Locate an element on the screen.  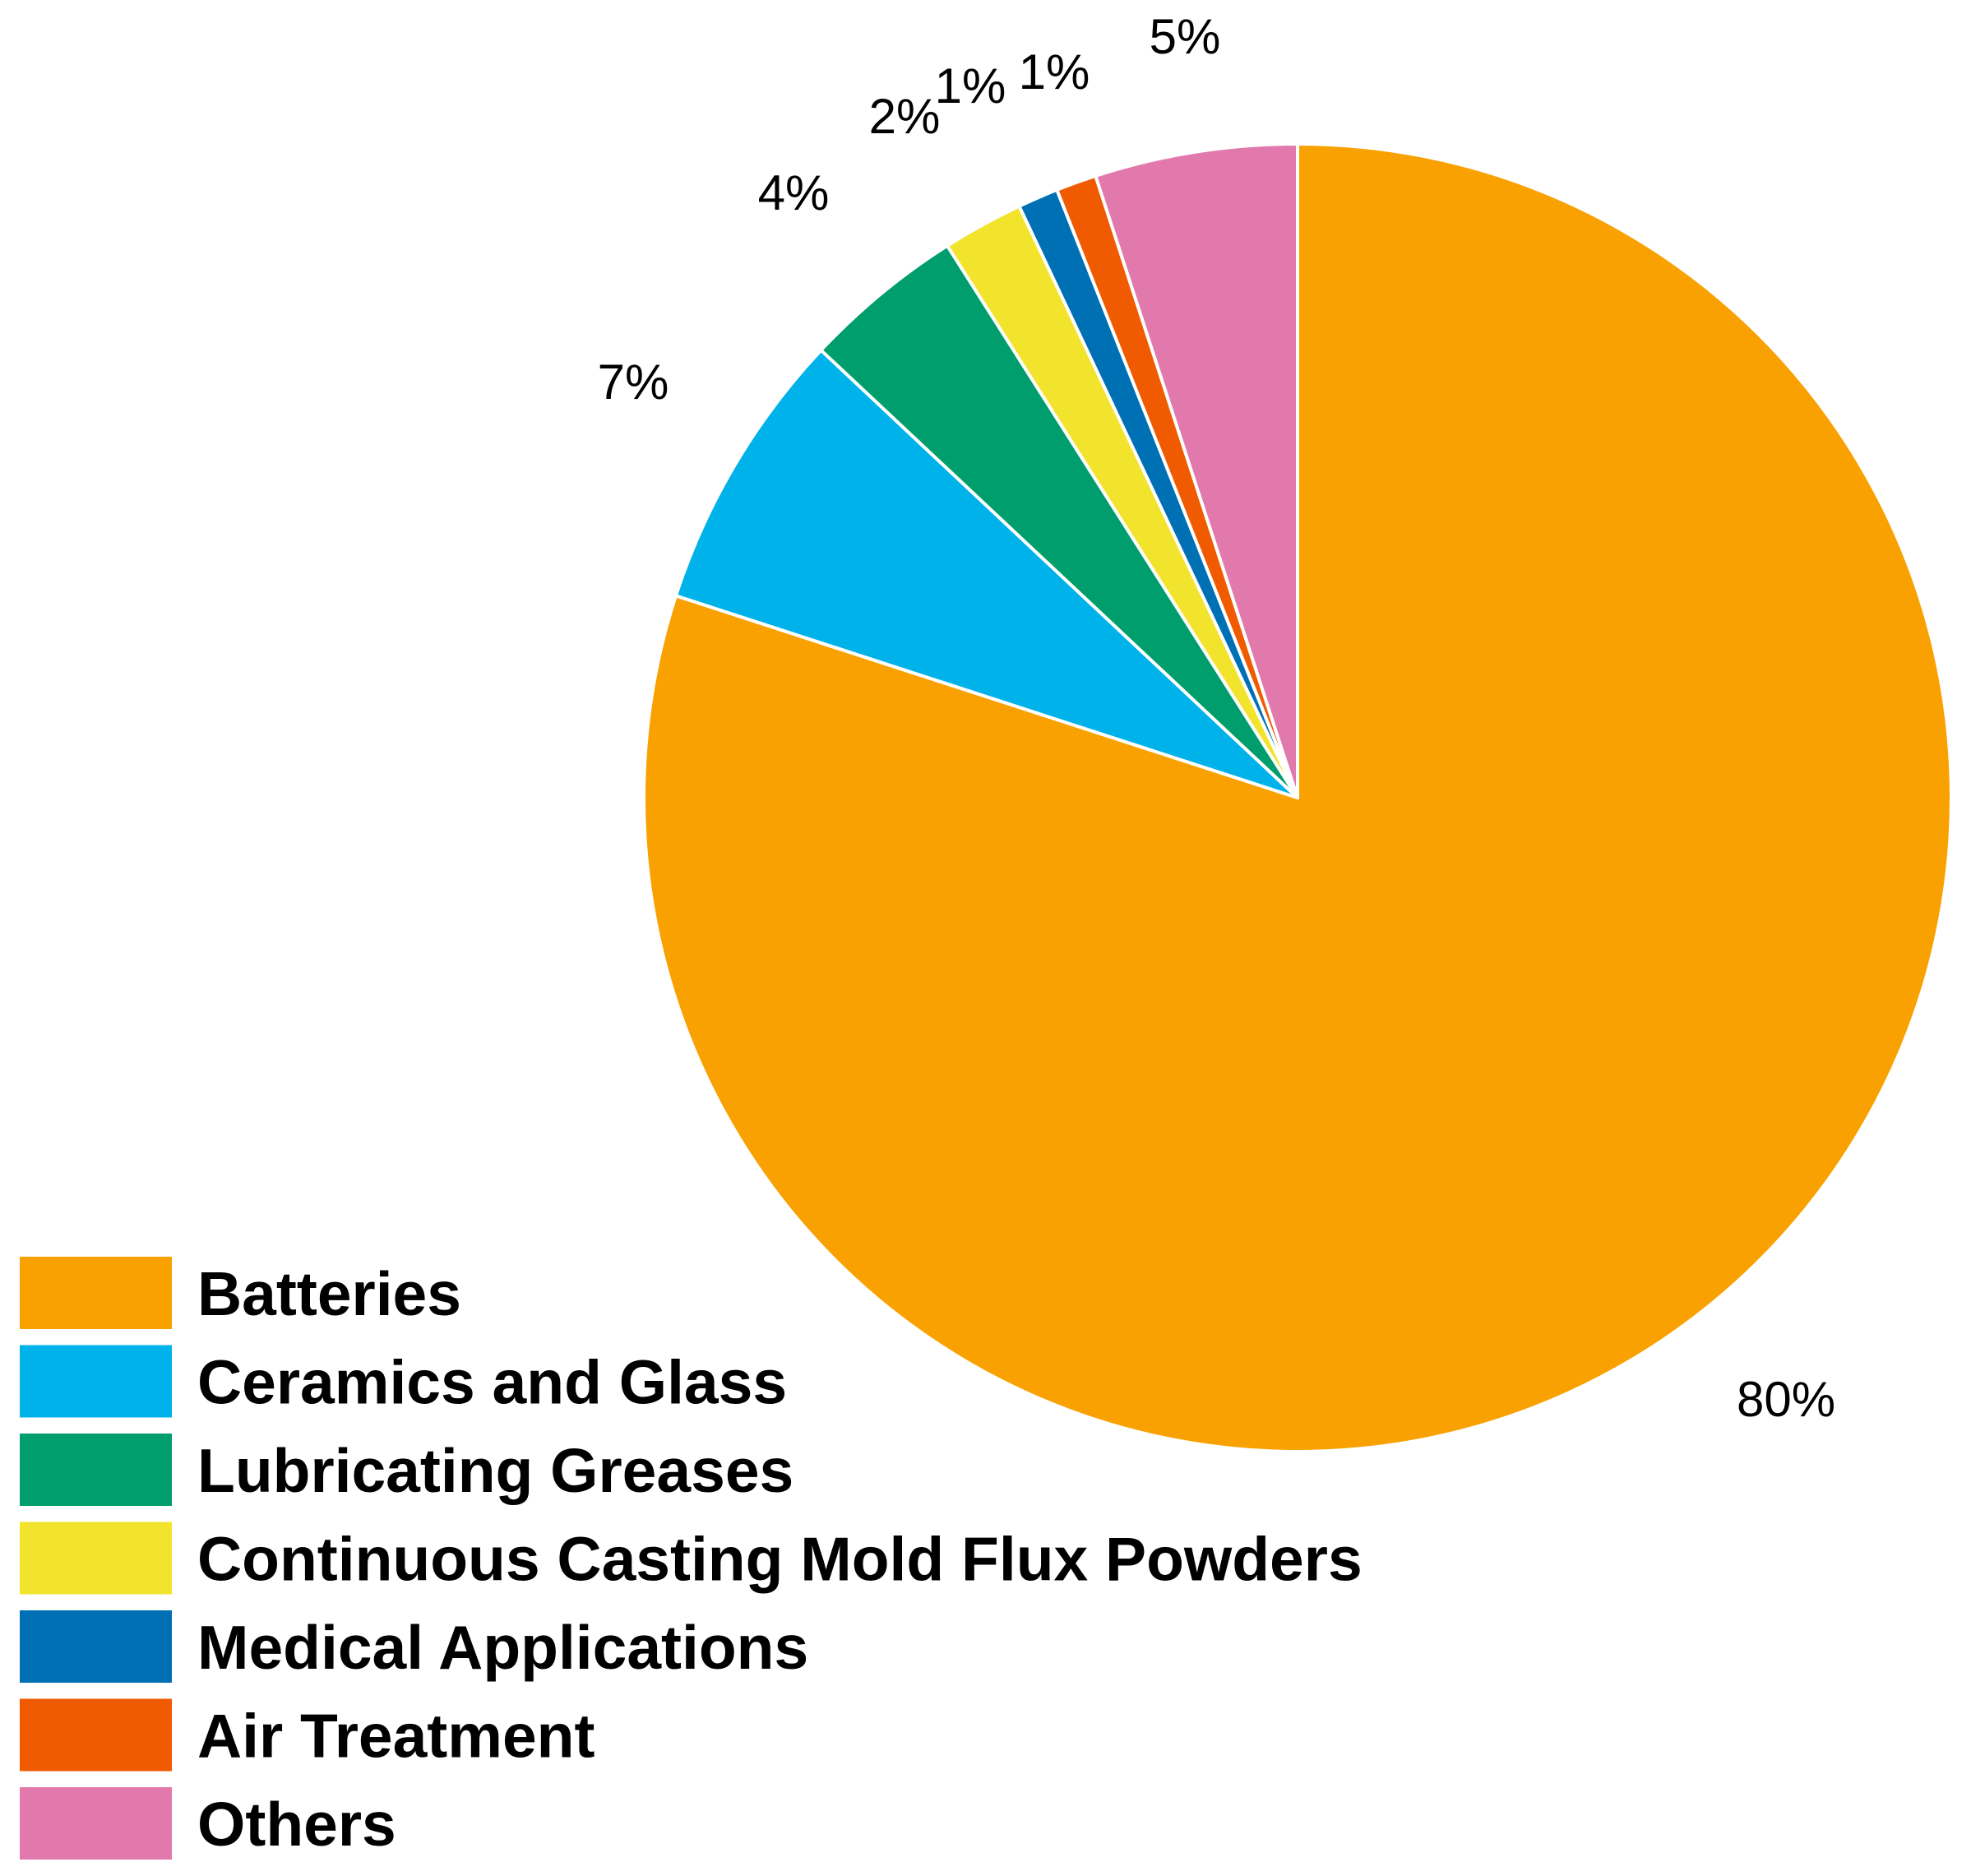
legend-swatch-lubricating-greases is located at coordinates (96, 1470).